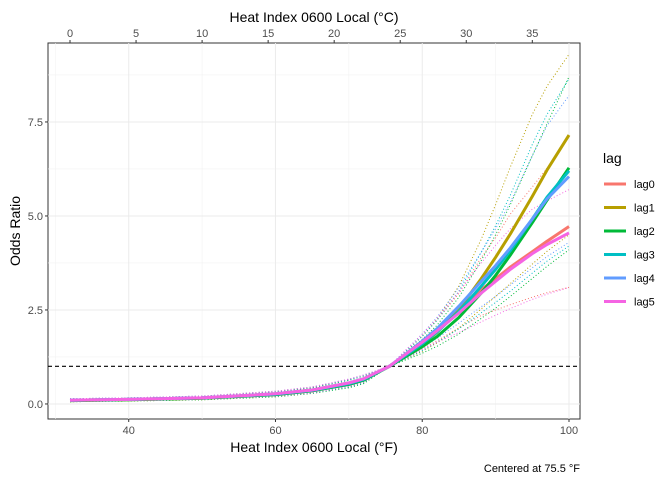  I want to click on y-tick-label: 0.0, so click(35, 405).